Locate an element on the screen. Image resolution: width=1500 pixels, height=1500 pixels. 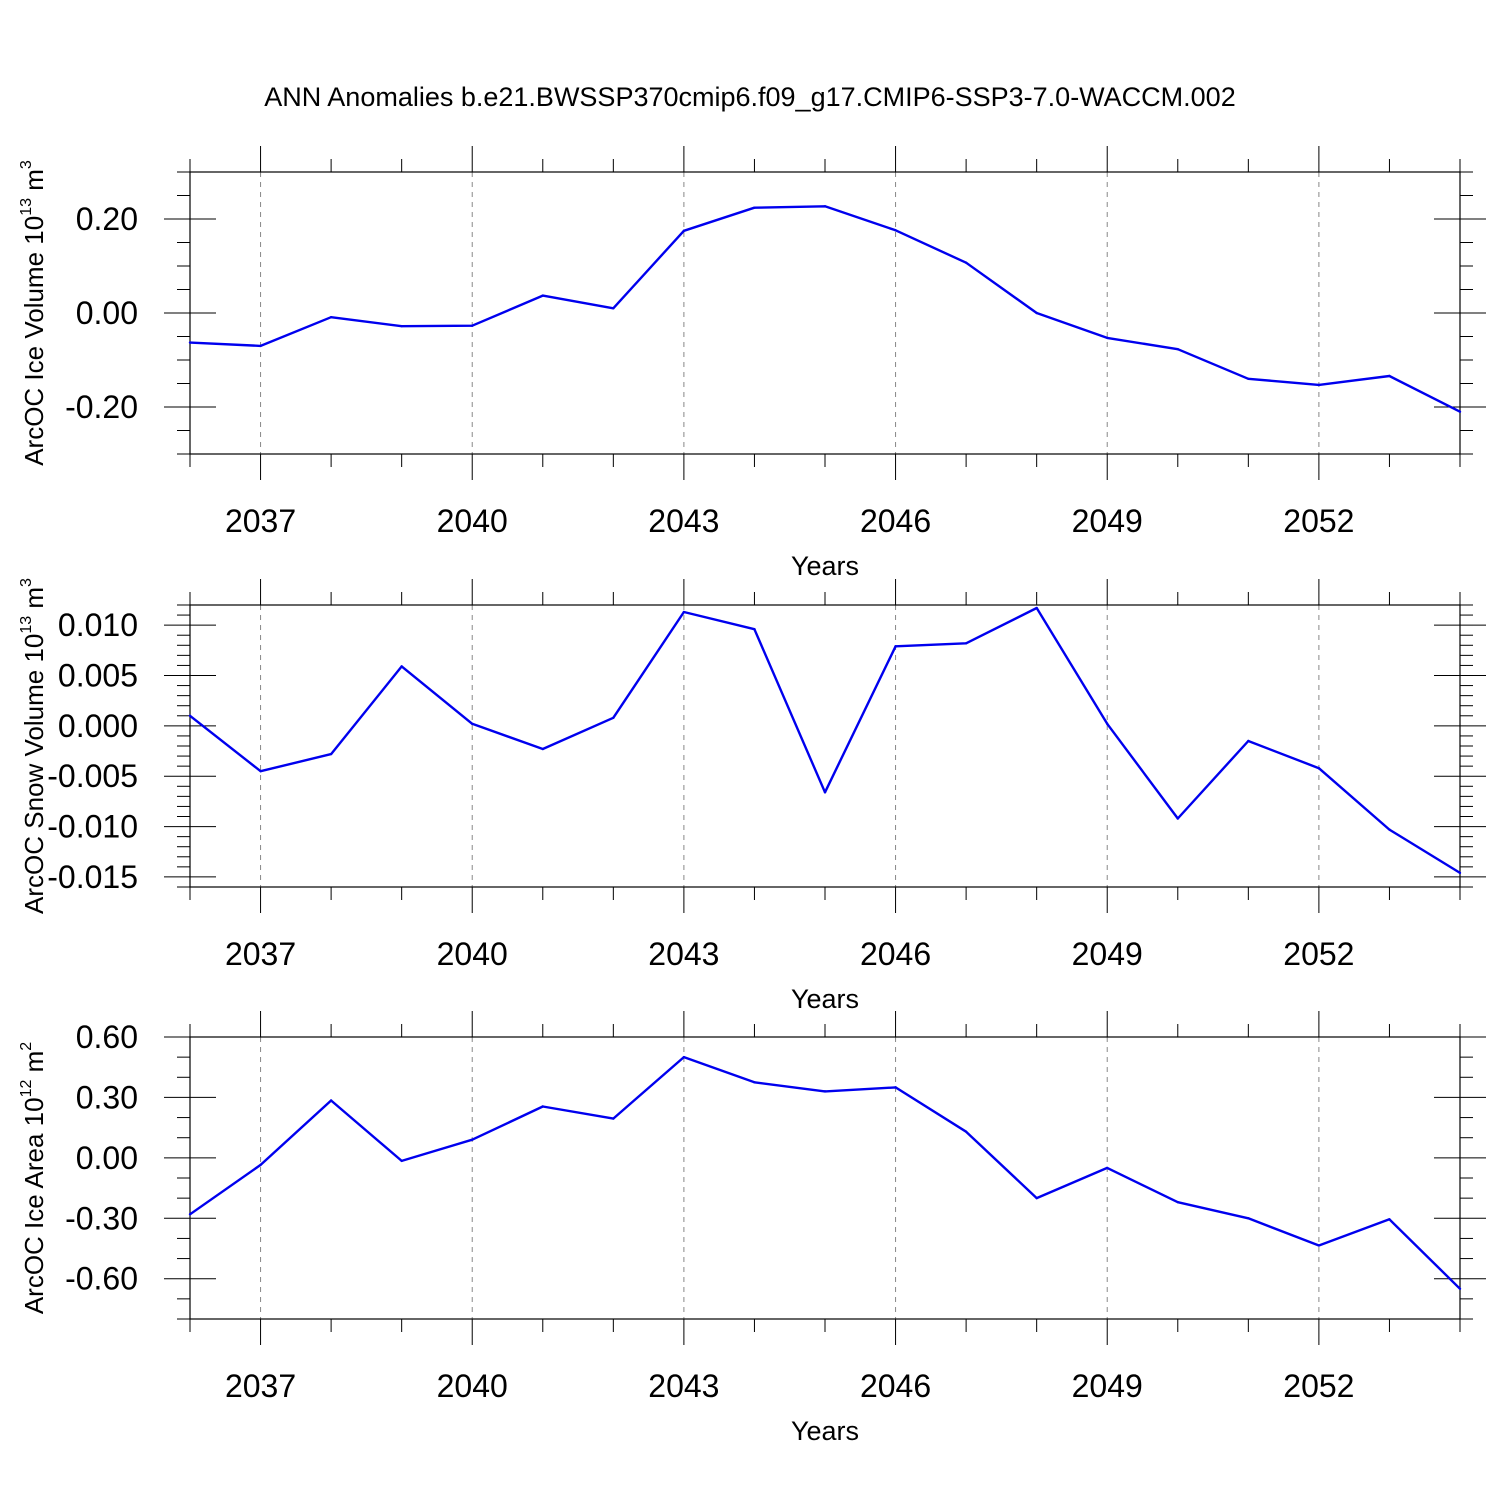
y-tick-label: 0.60 is located at coordinates (107, 1037).